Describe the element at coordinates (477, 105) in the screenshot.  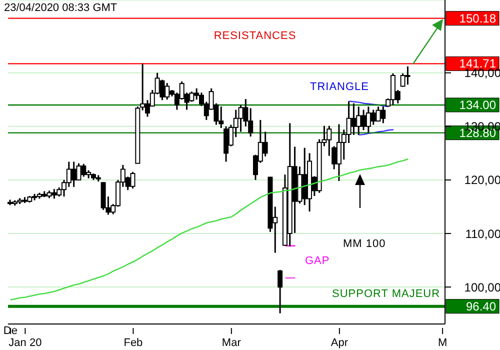
I see `ref-line-label: 134.00` at that location.